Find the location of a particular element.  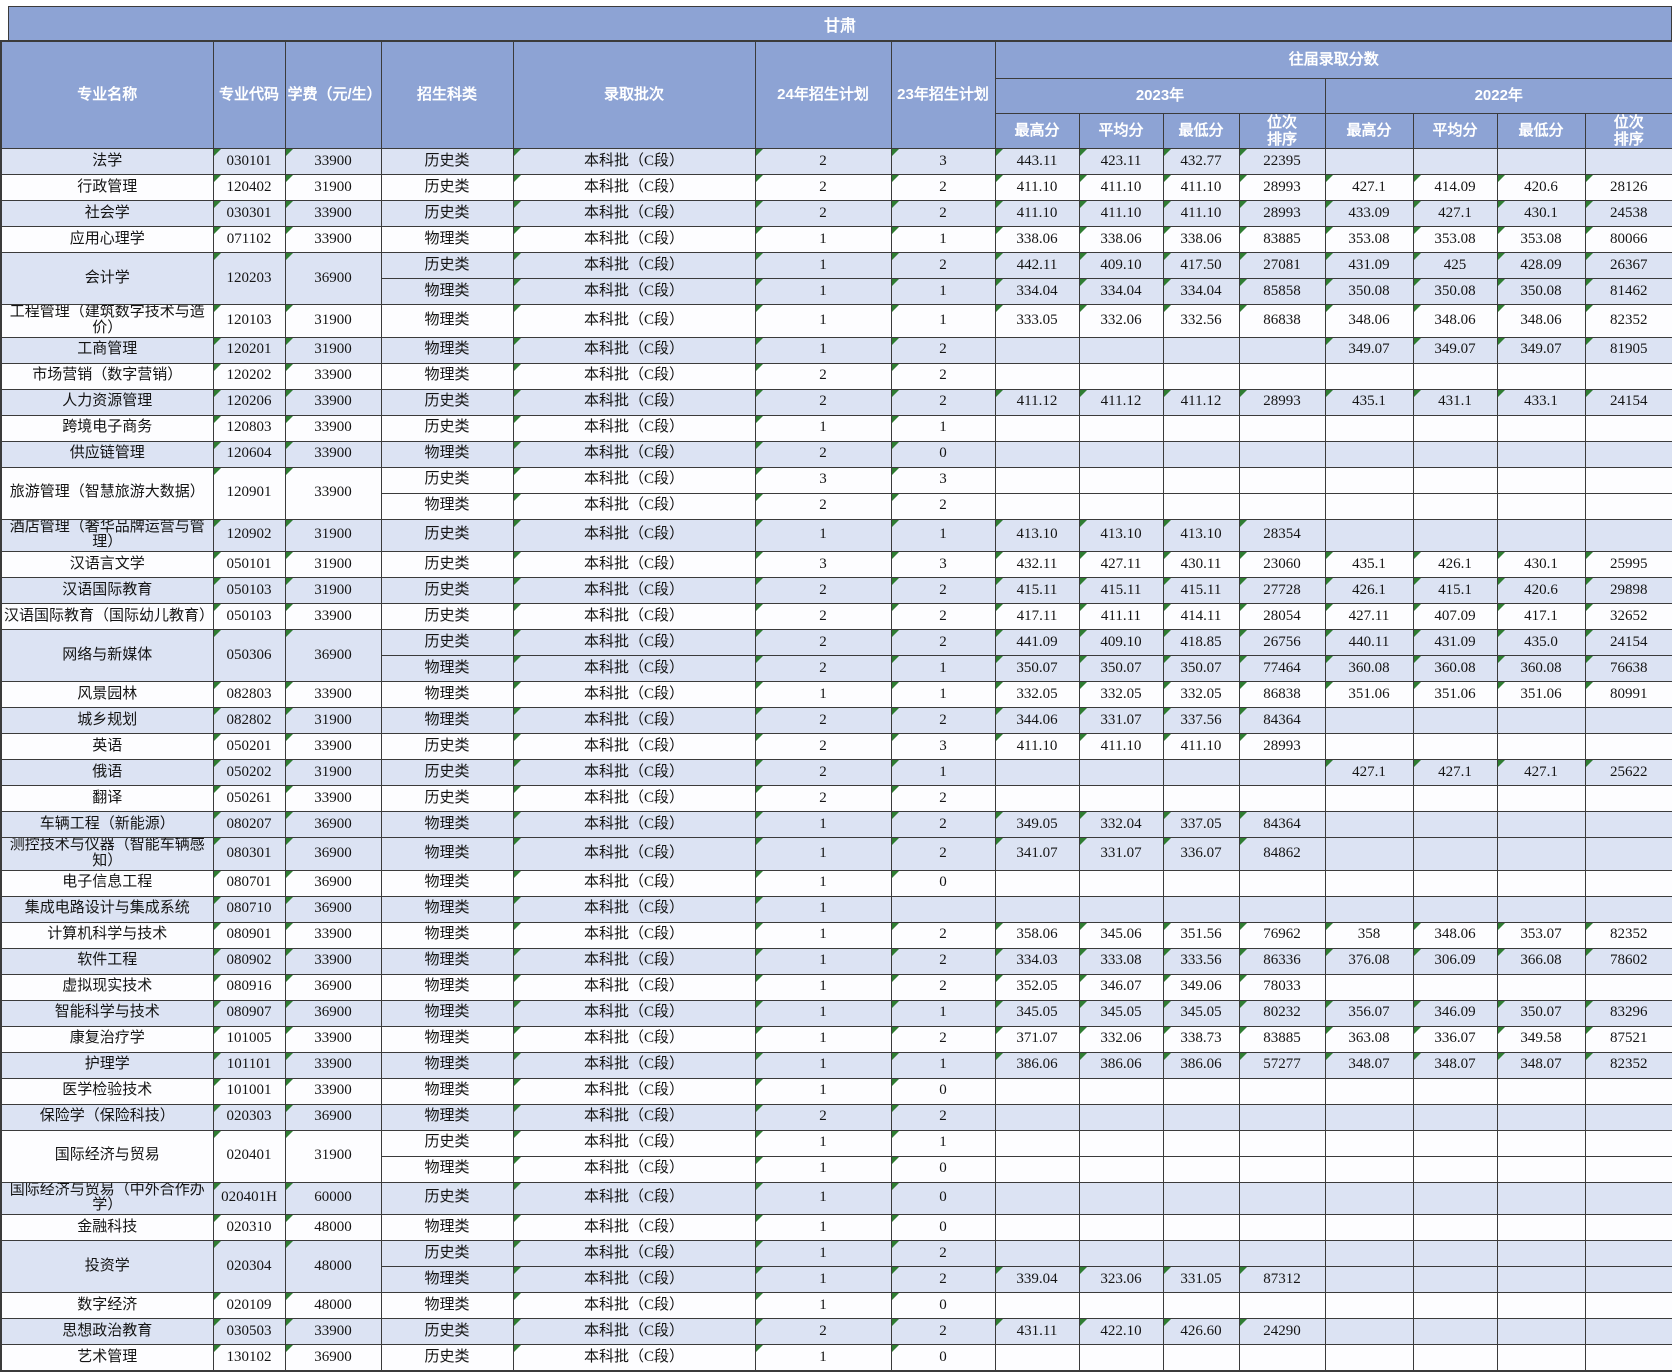

major-code-cell: 050101 is located at coordinates (249, 564).